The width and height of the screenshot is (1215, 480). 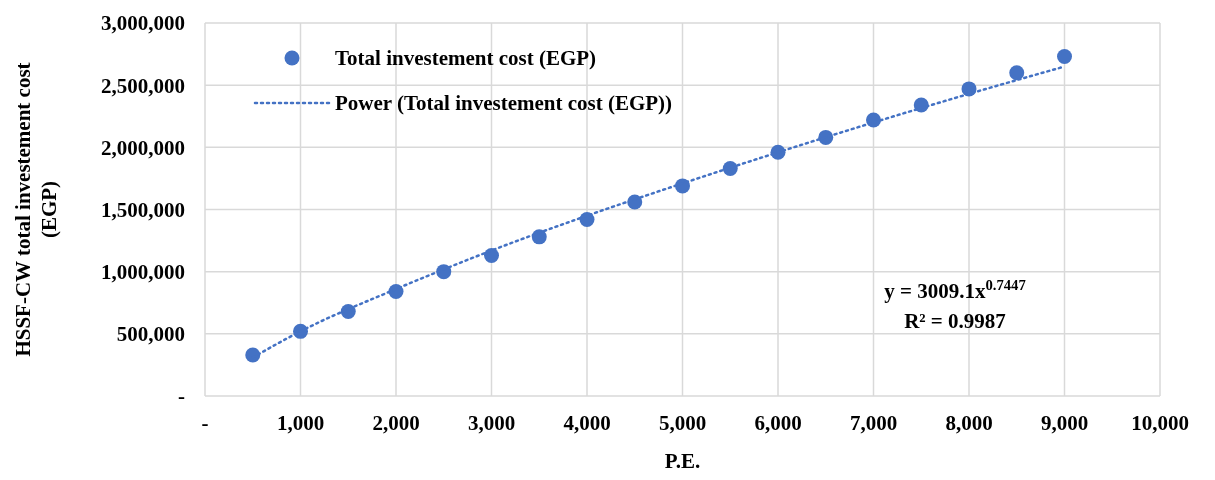 I want to click on y-tick-label: -, so click(x=181, y=396).